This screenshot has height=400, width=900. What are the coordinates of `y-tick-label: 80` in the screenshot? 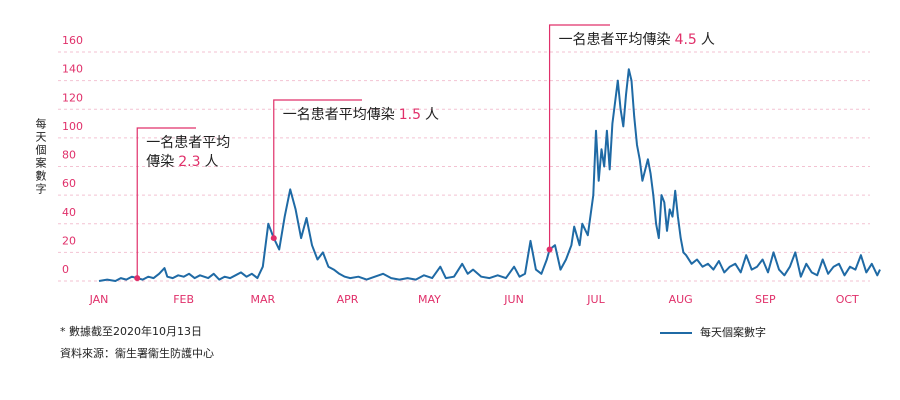 It's located at (69, 155).